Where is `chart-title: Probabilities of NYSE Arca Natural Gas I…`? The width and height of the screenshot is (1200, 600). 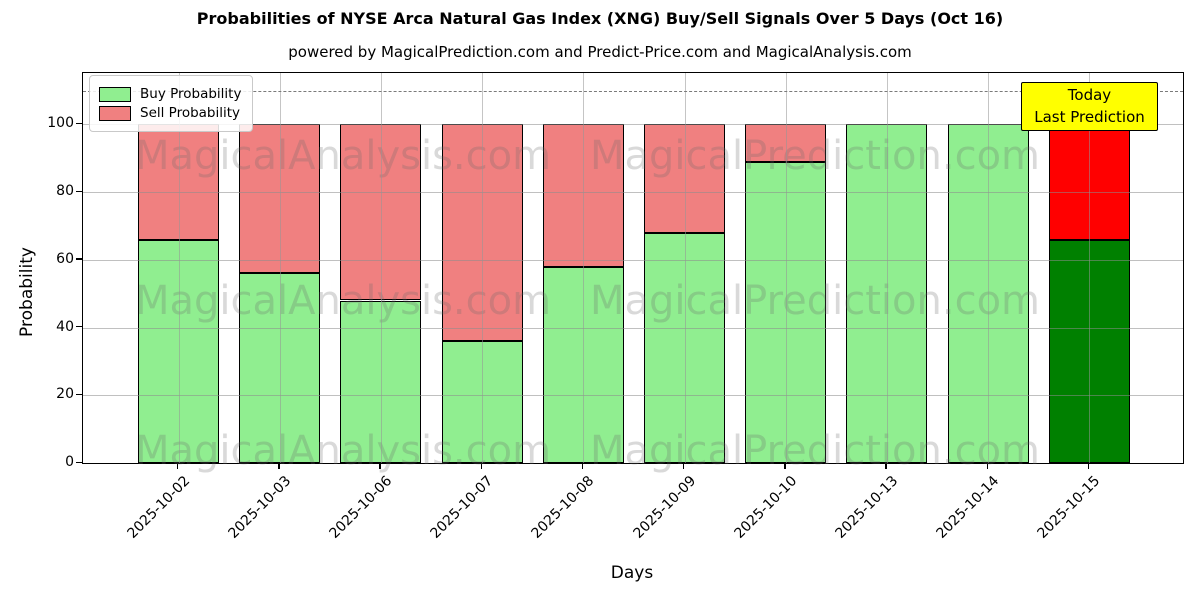
chart-title: Probabilities of NYSE Arca Natural Gas I… is located at coordinates (600, 18).